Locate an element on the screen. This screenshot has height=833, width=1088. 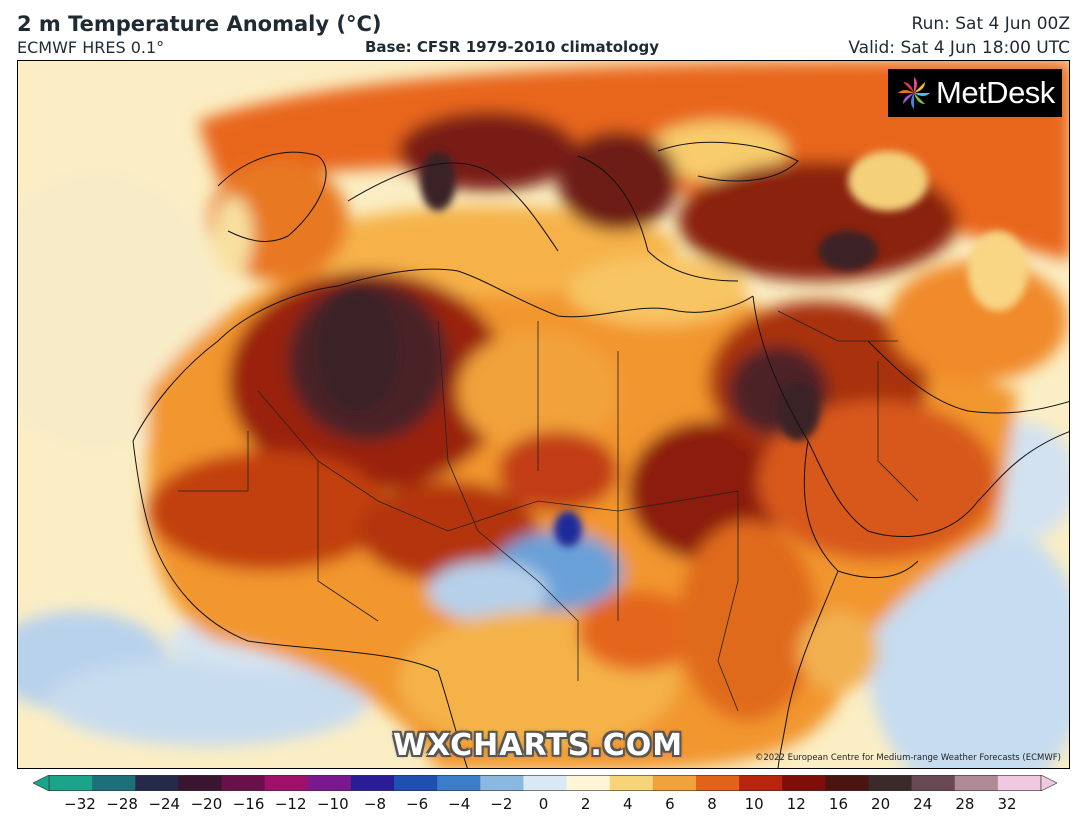
color-scale-tick-label: 28 is located at coordinates (965, 804).